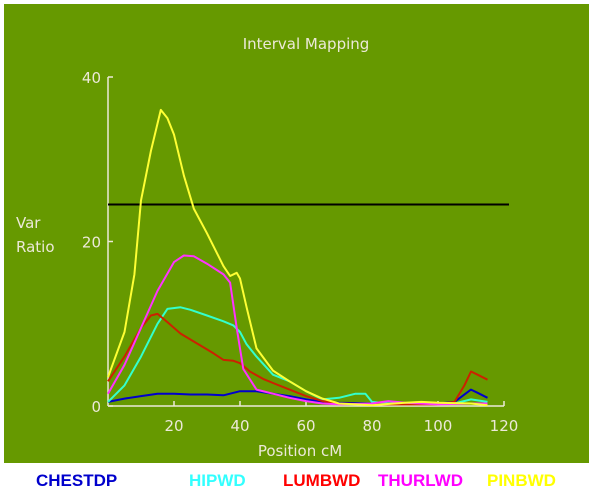  Describe the element at coordinates (96, 407) in the screenshot. I see `y-tick-label: 0` at that location.